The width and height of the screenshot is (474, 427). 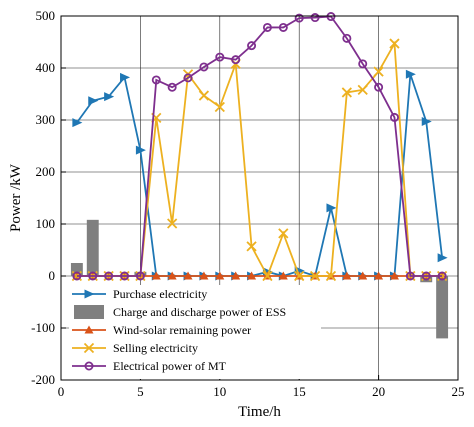 I want to click on y-tick-label: -100, so click(x=43, y=327).